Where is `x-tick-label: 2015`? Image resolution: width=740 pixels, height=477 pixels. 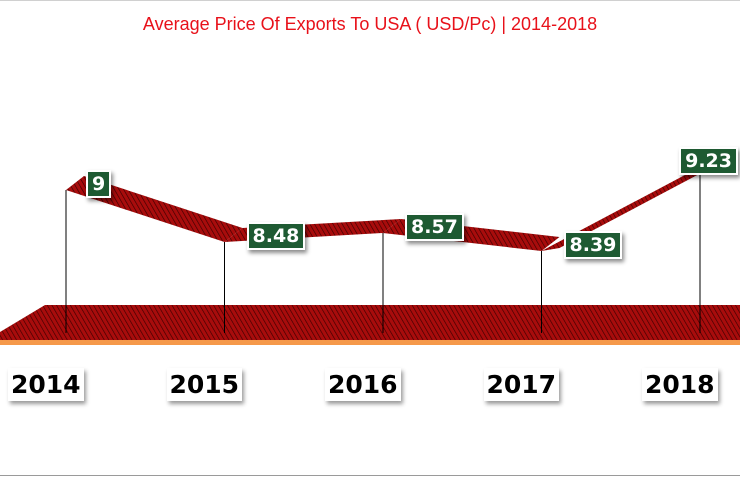
x-tick-label: 2015 is located at coordinates (204, 384).